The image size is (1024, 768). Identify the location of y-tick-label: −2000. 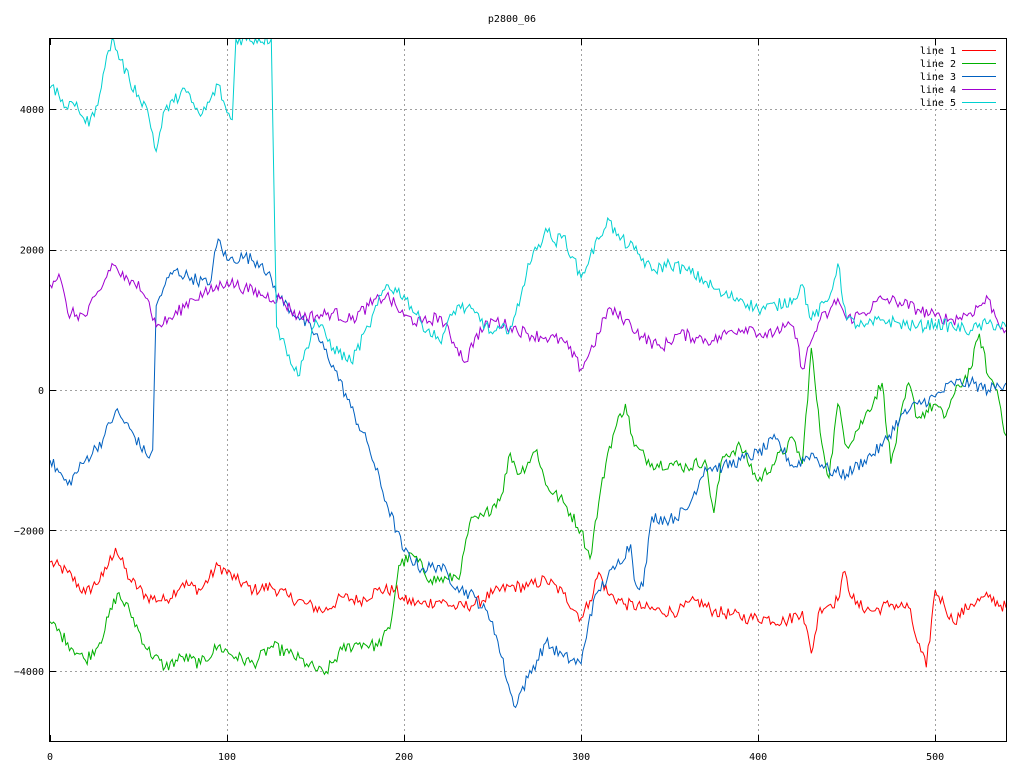
(29, 531).